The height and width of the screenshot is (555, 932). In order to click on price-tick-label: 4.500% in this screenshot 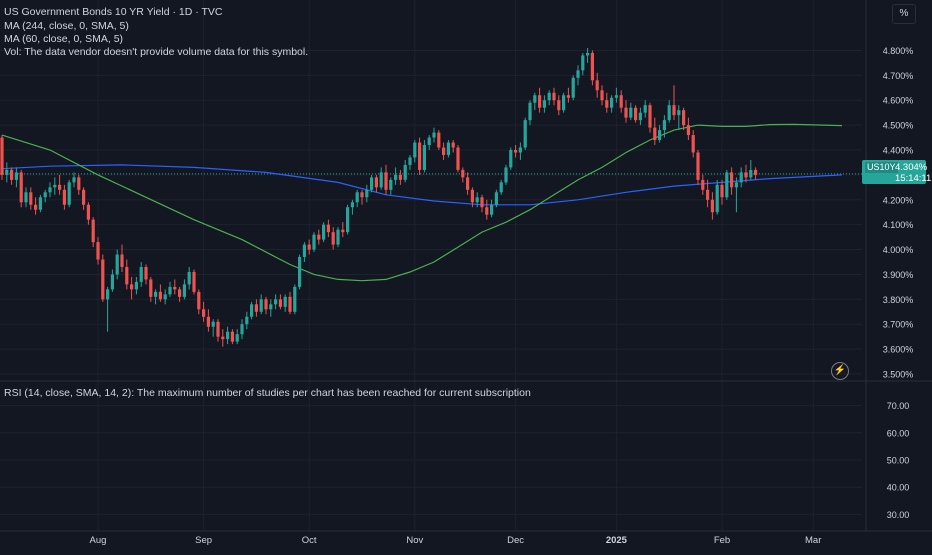, I will do `click(898, 126)`.